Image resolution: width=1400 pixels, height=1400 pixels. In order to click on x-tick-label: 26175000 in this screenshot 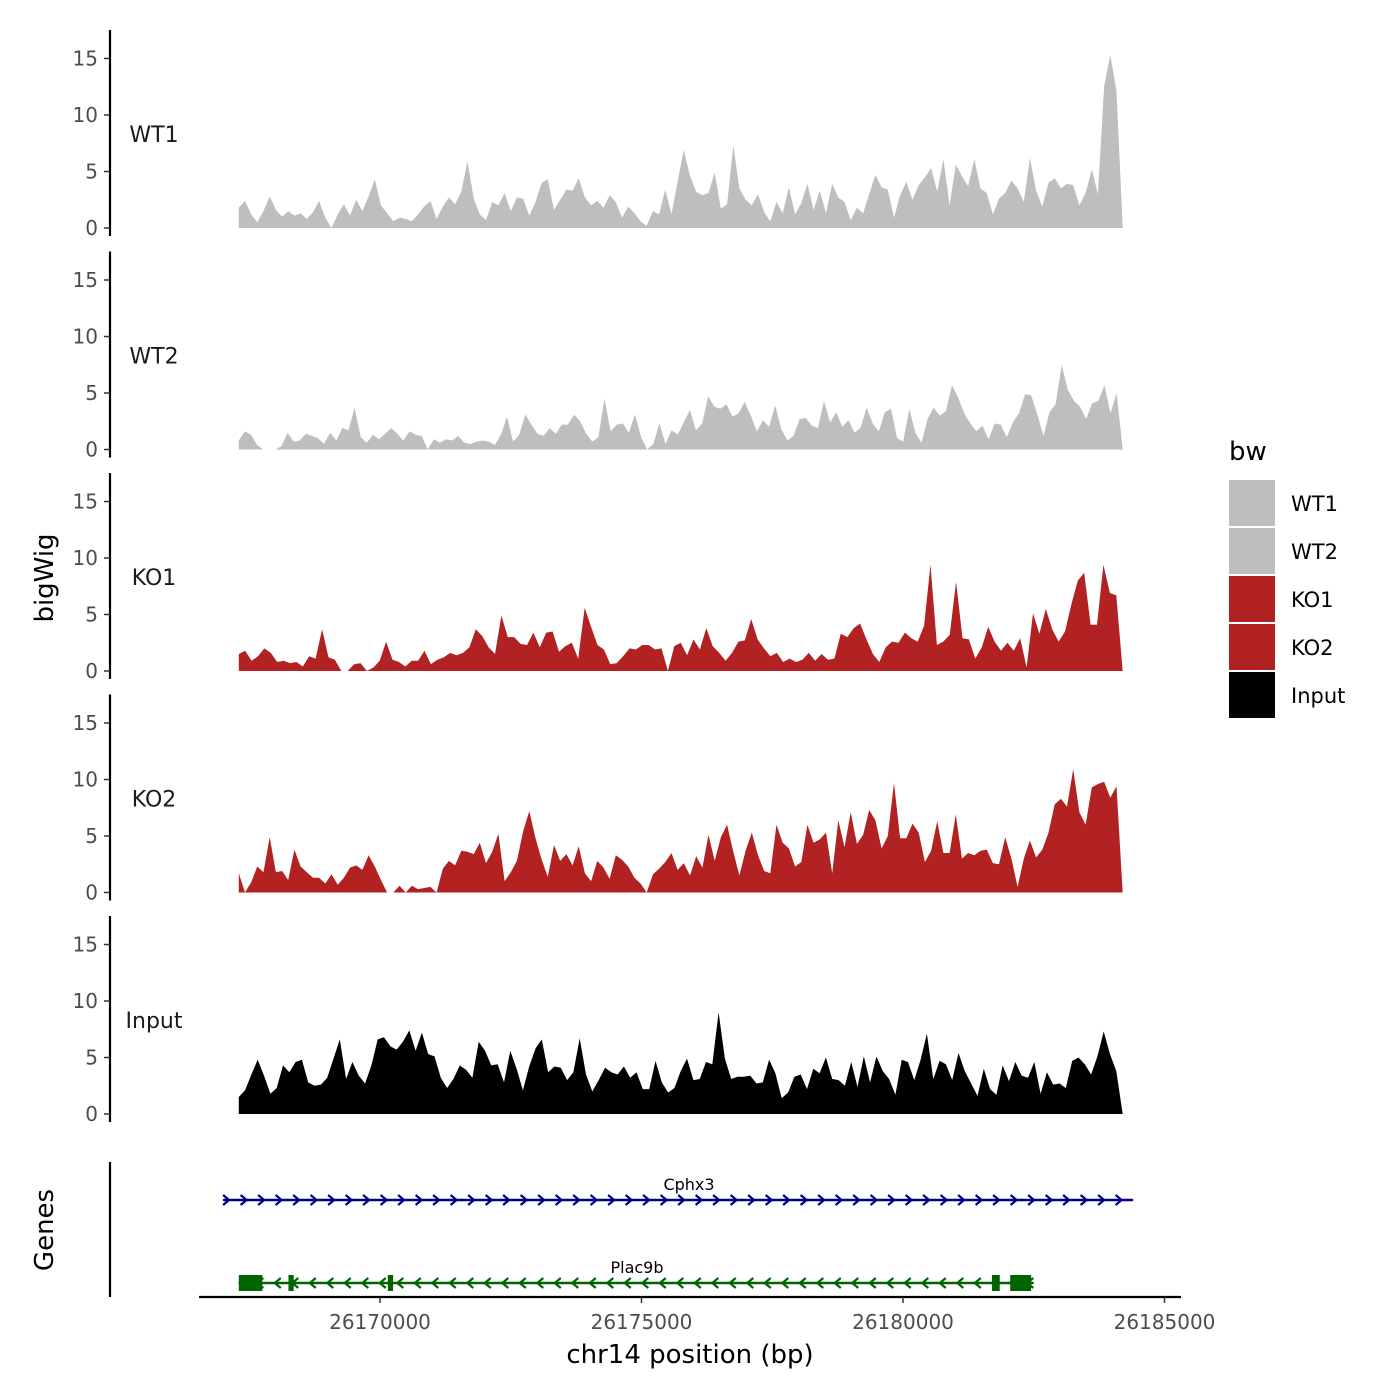, I will do `click(642, 1322)`.